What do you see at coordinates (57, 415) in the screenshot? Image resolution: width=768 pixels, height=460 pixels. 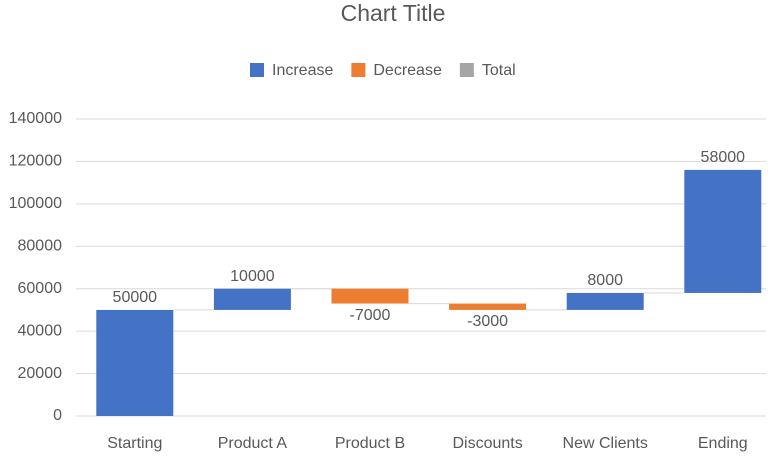 I see `y-tick-label: 0` at bounding box center [57, 415].